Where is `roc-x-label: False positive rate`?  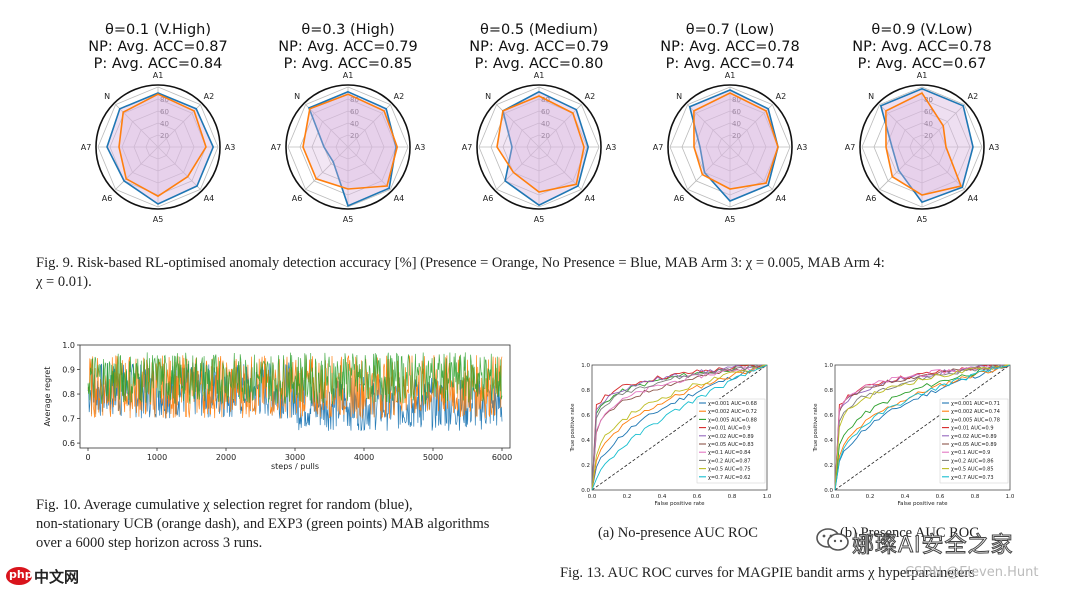
roc-x-label: False positive rate is located at coordinates (679, 504).